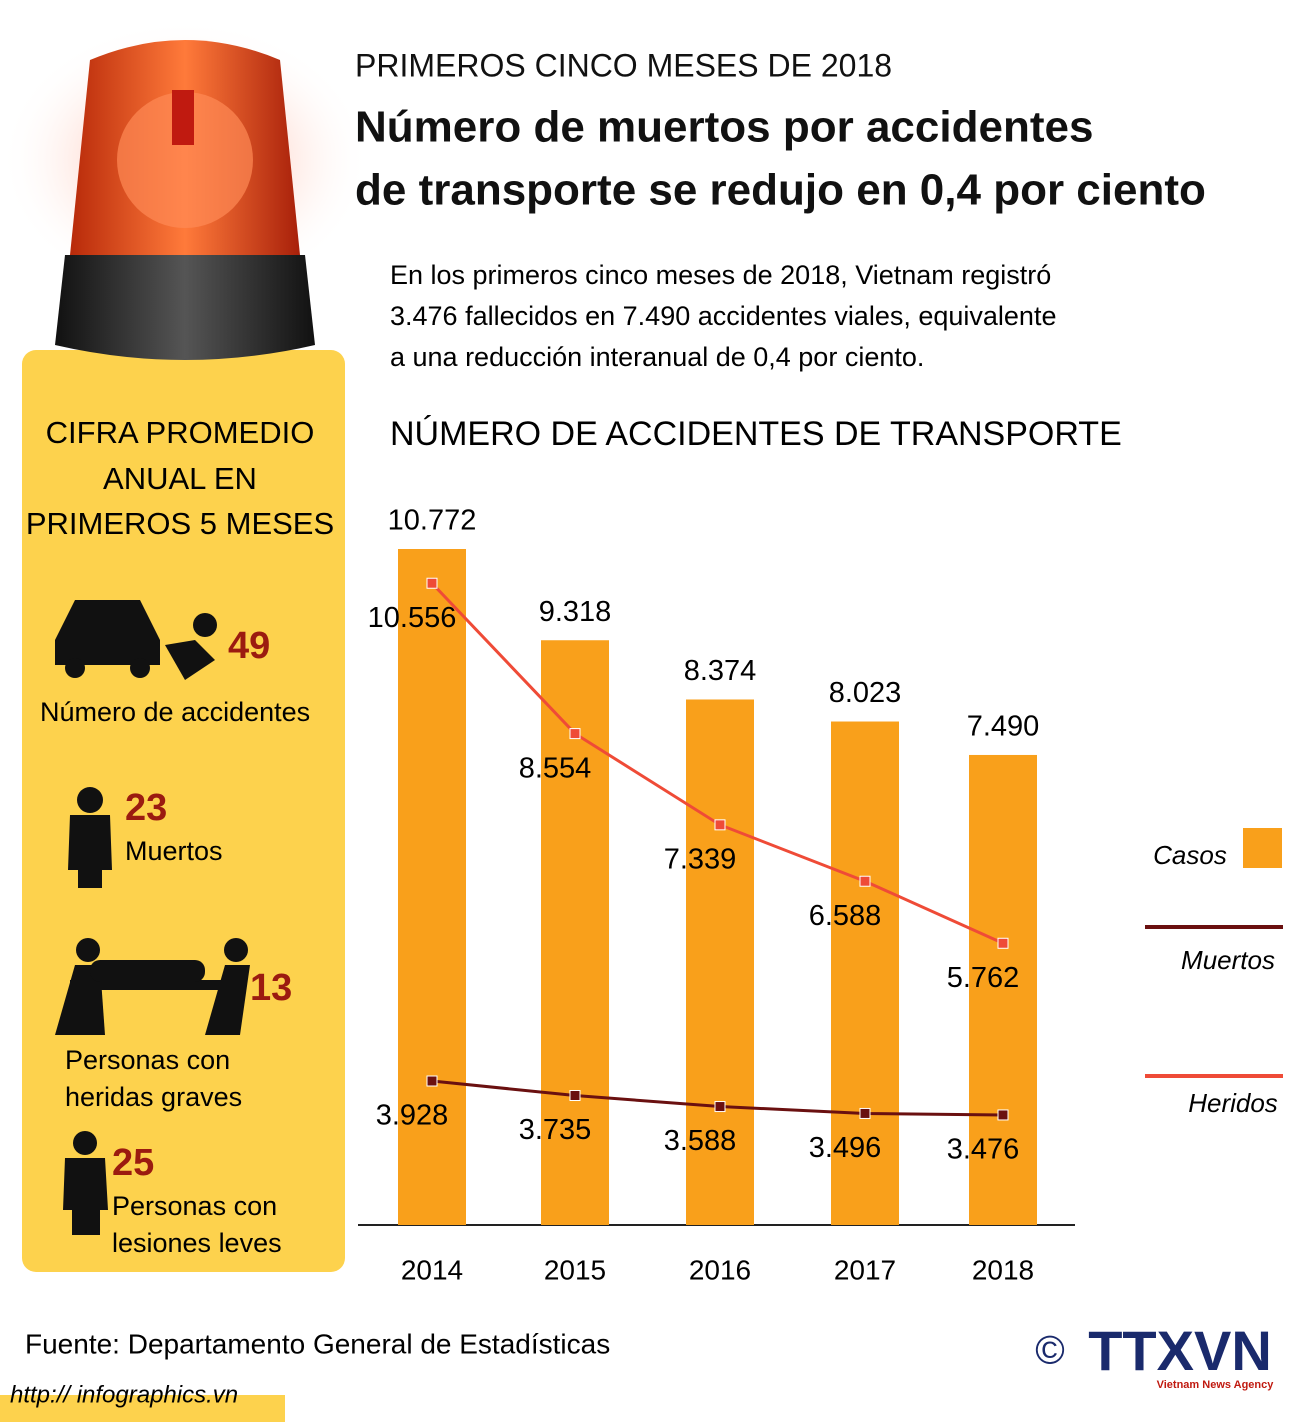 The height and width of the screenshot is (1427, 1300). I want to click on bar-value-label: 10.772, so click(432, 521).